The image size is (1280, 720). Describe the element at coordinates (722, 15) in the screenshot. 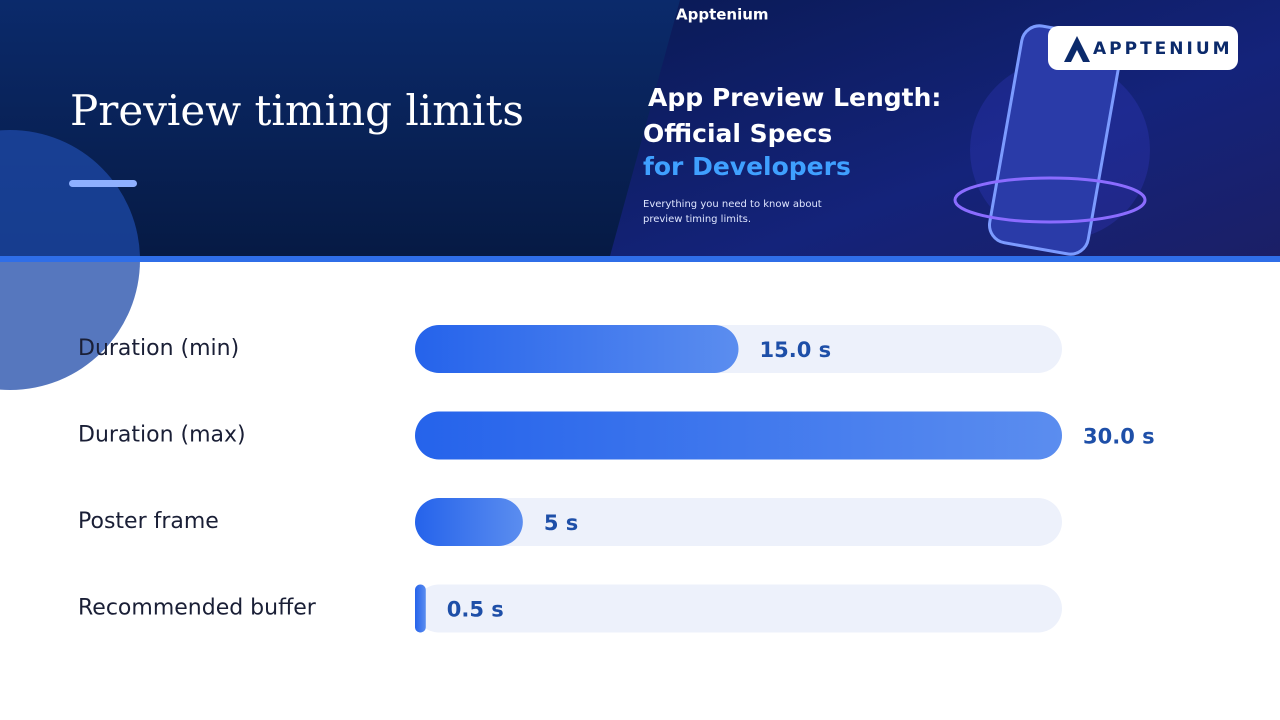

I see `brand: Apptenium` at that location.